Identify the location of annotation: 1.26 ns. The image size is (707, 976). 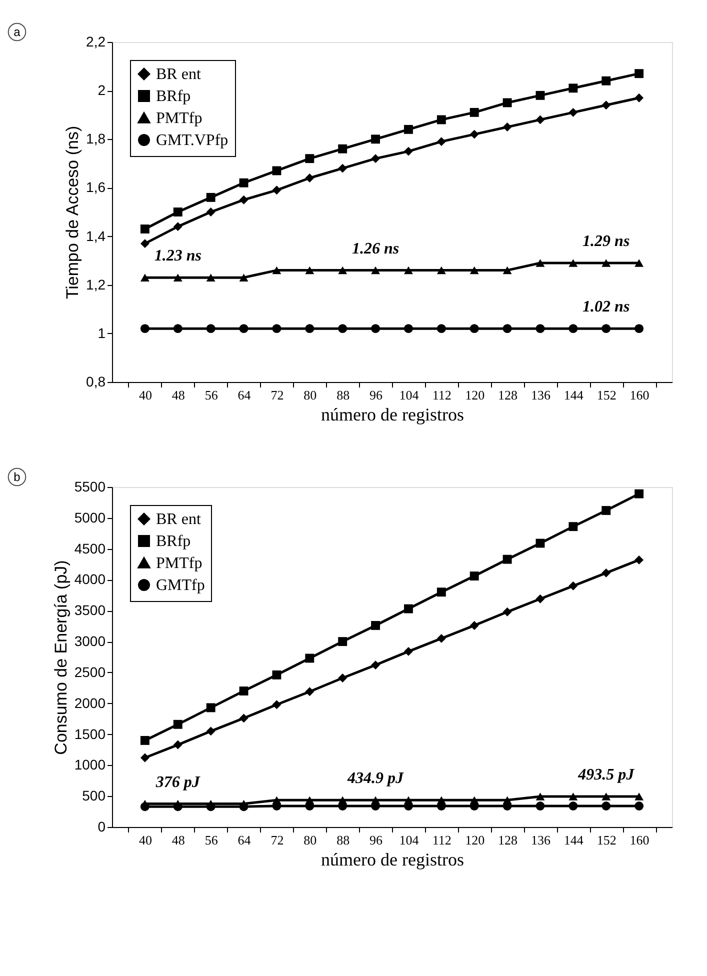
(376, 249).